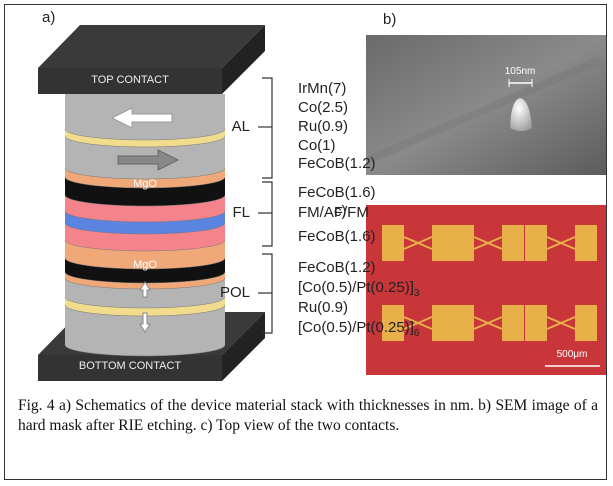  What do you see at coordinates (241, 126) in the screenshot?
I see `group-label: AL` at bounding box center [241, 126].